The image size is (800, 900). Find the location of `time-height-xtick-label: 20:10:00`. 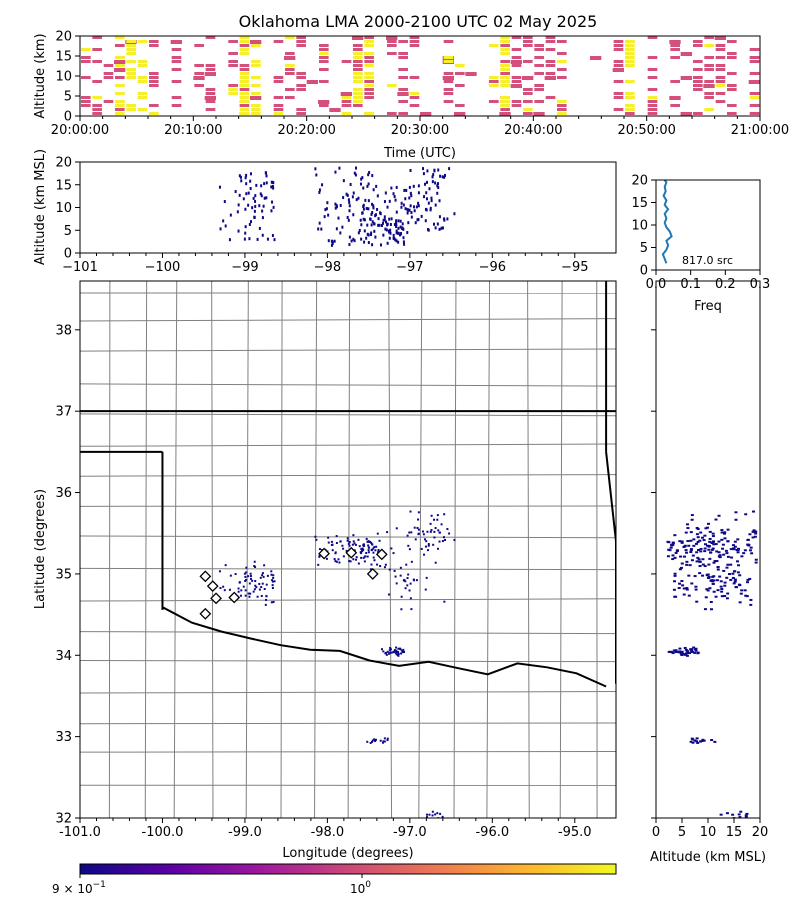

time-height-xtick-label: 20:10:00 is located at coordinates (193, 130).